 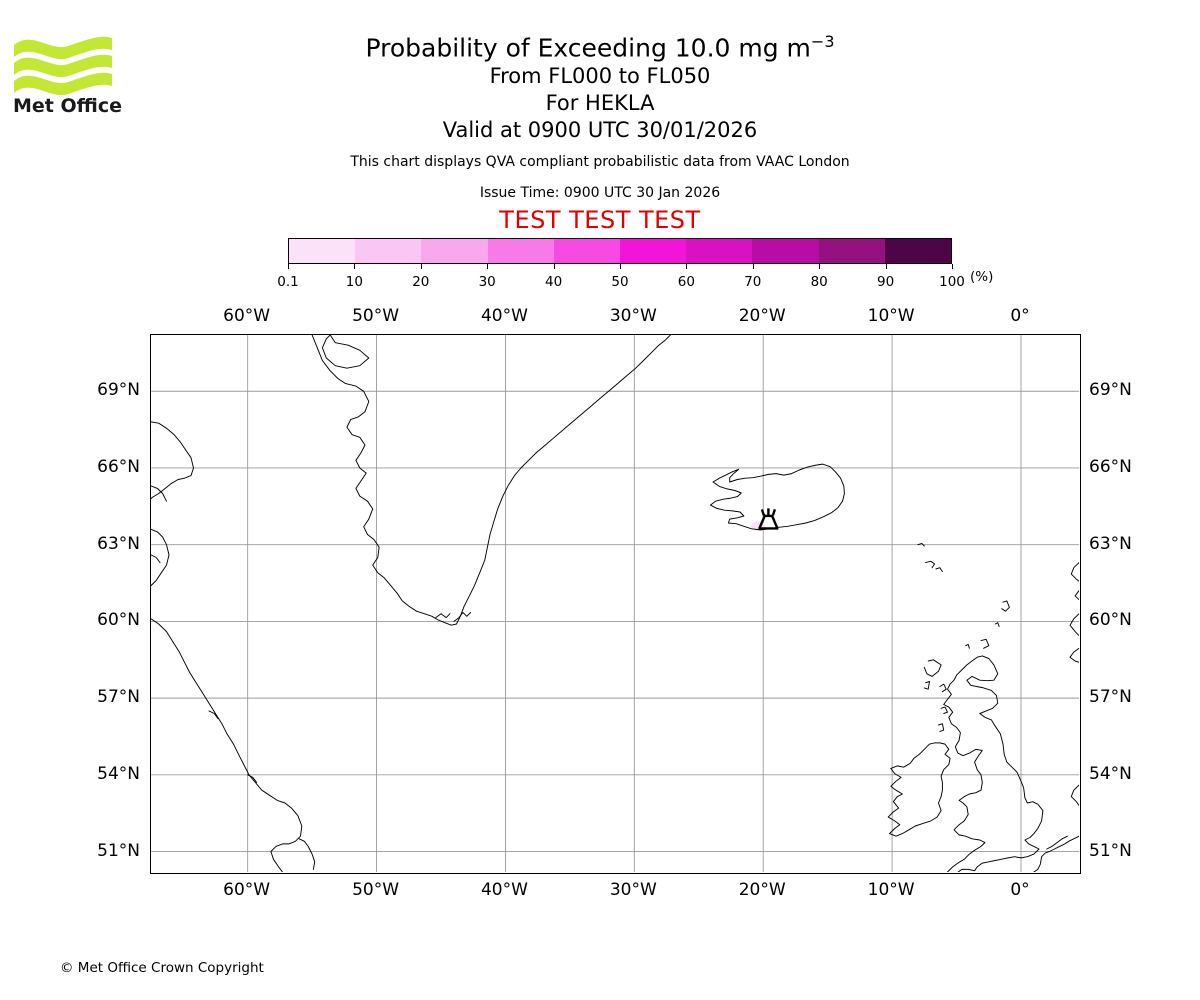 I want to click on lon-label-bottom--20: 20°W, so click(x=762, y=890).